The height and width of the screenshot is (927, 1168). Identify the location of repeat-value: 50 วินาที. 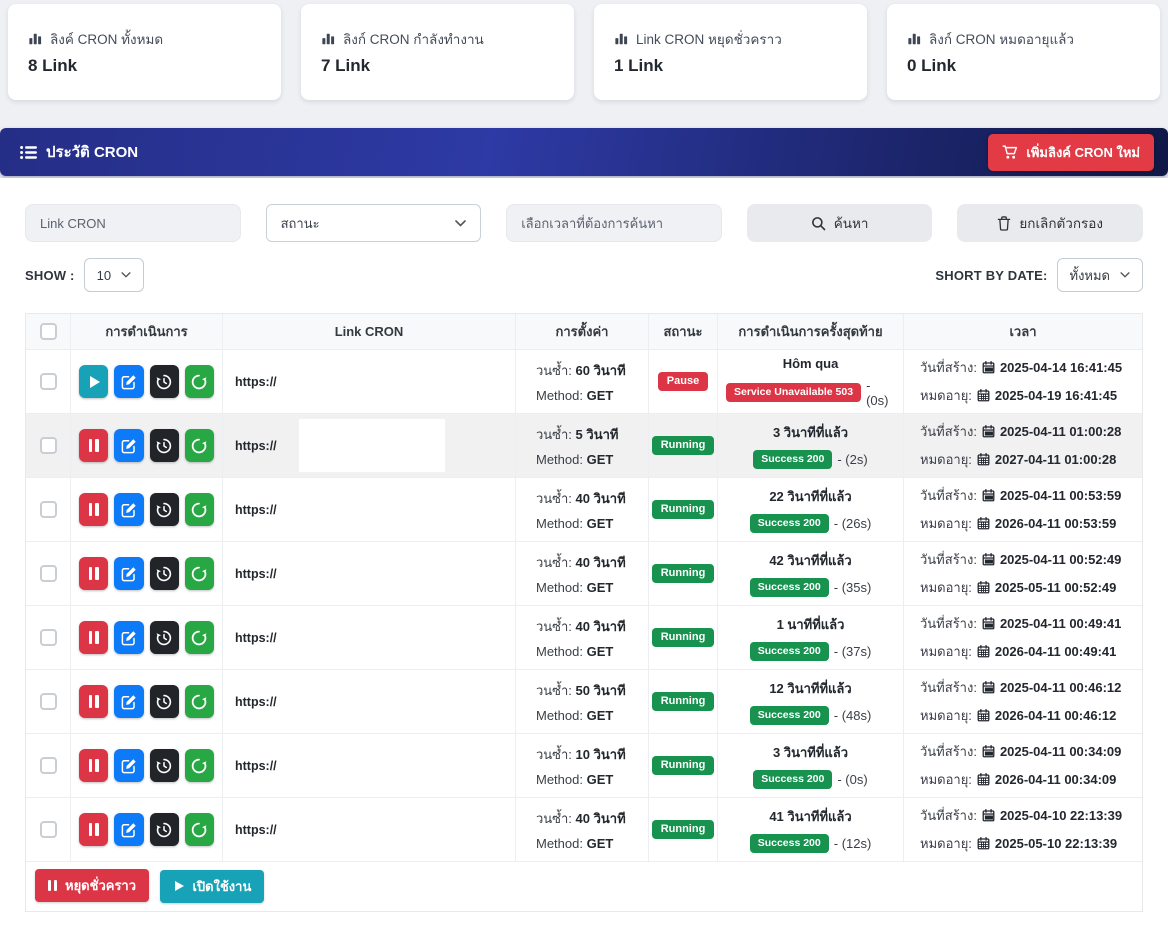
(600, 690).